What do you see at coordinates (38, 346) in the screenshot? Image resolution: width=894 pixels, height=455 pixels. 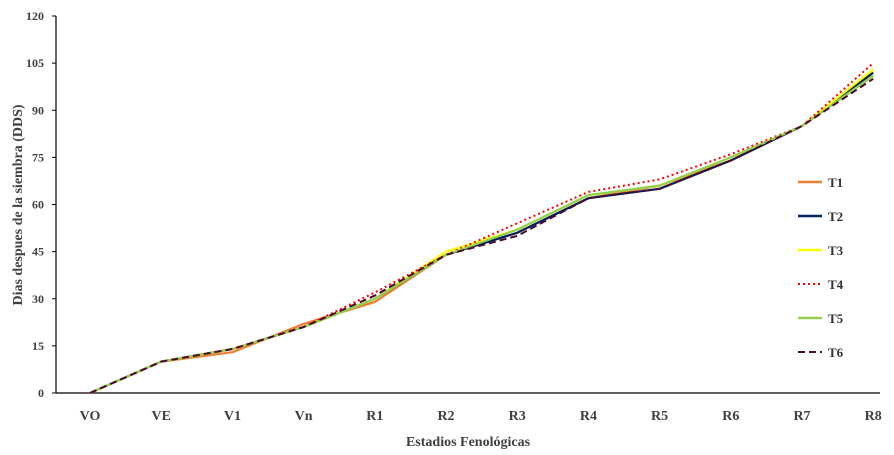 I see `y-tick-label: 15` at bounding box center [38, 346].